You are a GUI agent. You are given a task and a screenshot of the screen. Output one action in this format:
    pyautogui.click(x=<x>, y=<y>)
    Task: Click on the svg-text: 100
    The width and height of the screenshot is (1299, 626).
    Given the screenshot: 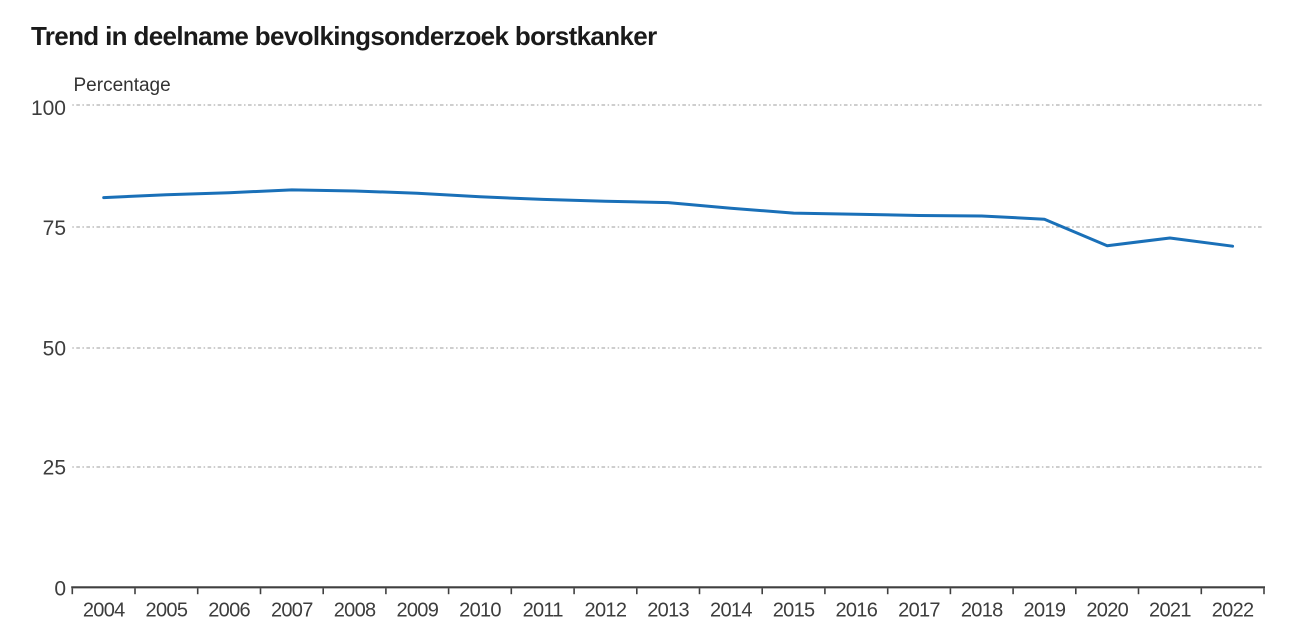 What is the action you would take?
    pyautogui.click(x=48, y=108)
    